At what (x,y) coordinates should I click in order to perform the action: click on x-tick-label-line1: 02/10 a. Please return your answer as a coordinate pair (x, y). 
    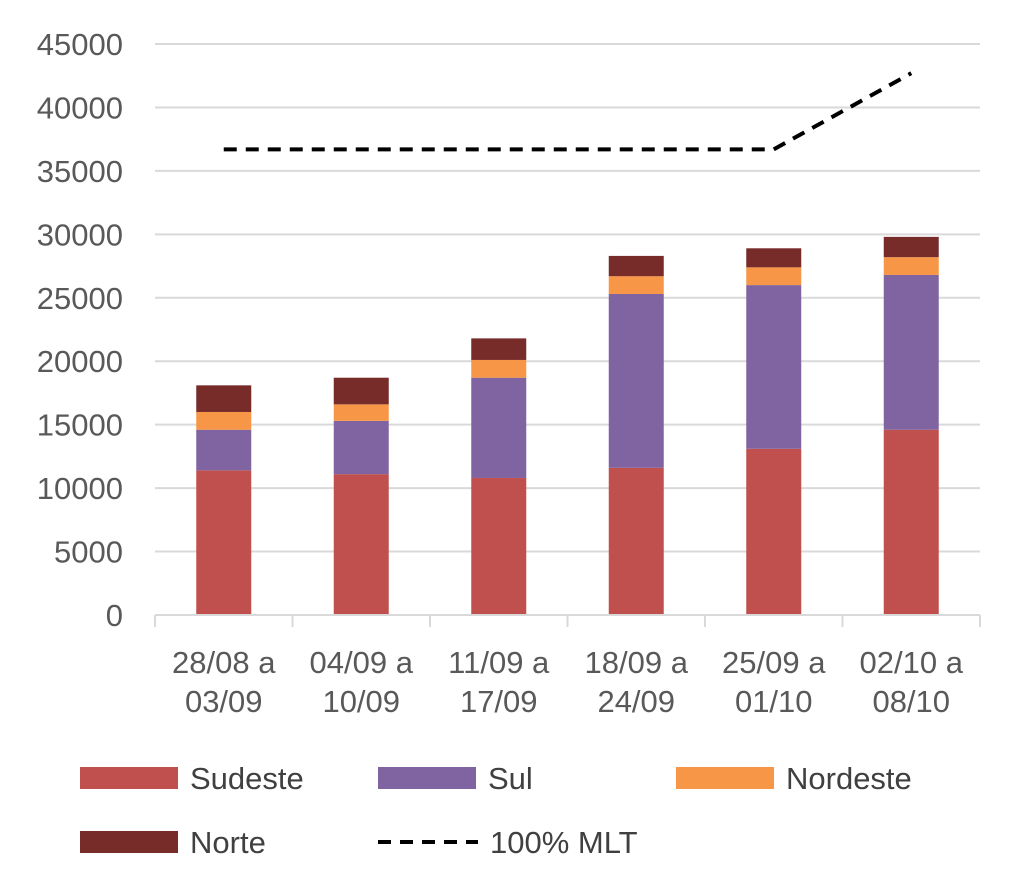
    Looking at the image, I should click on (912, 662).